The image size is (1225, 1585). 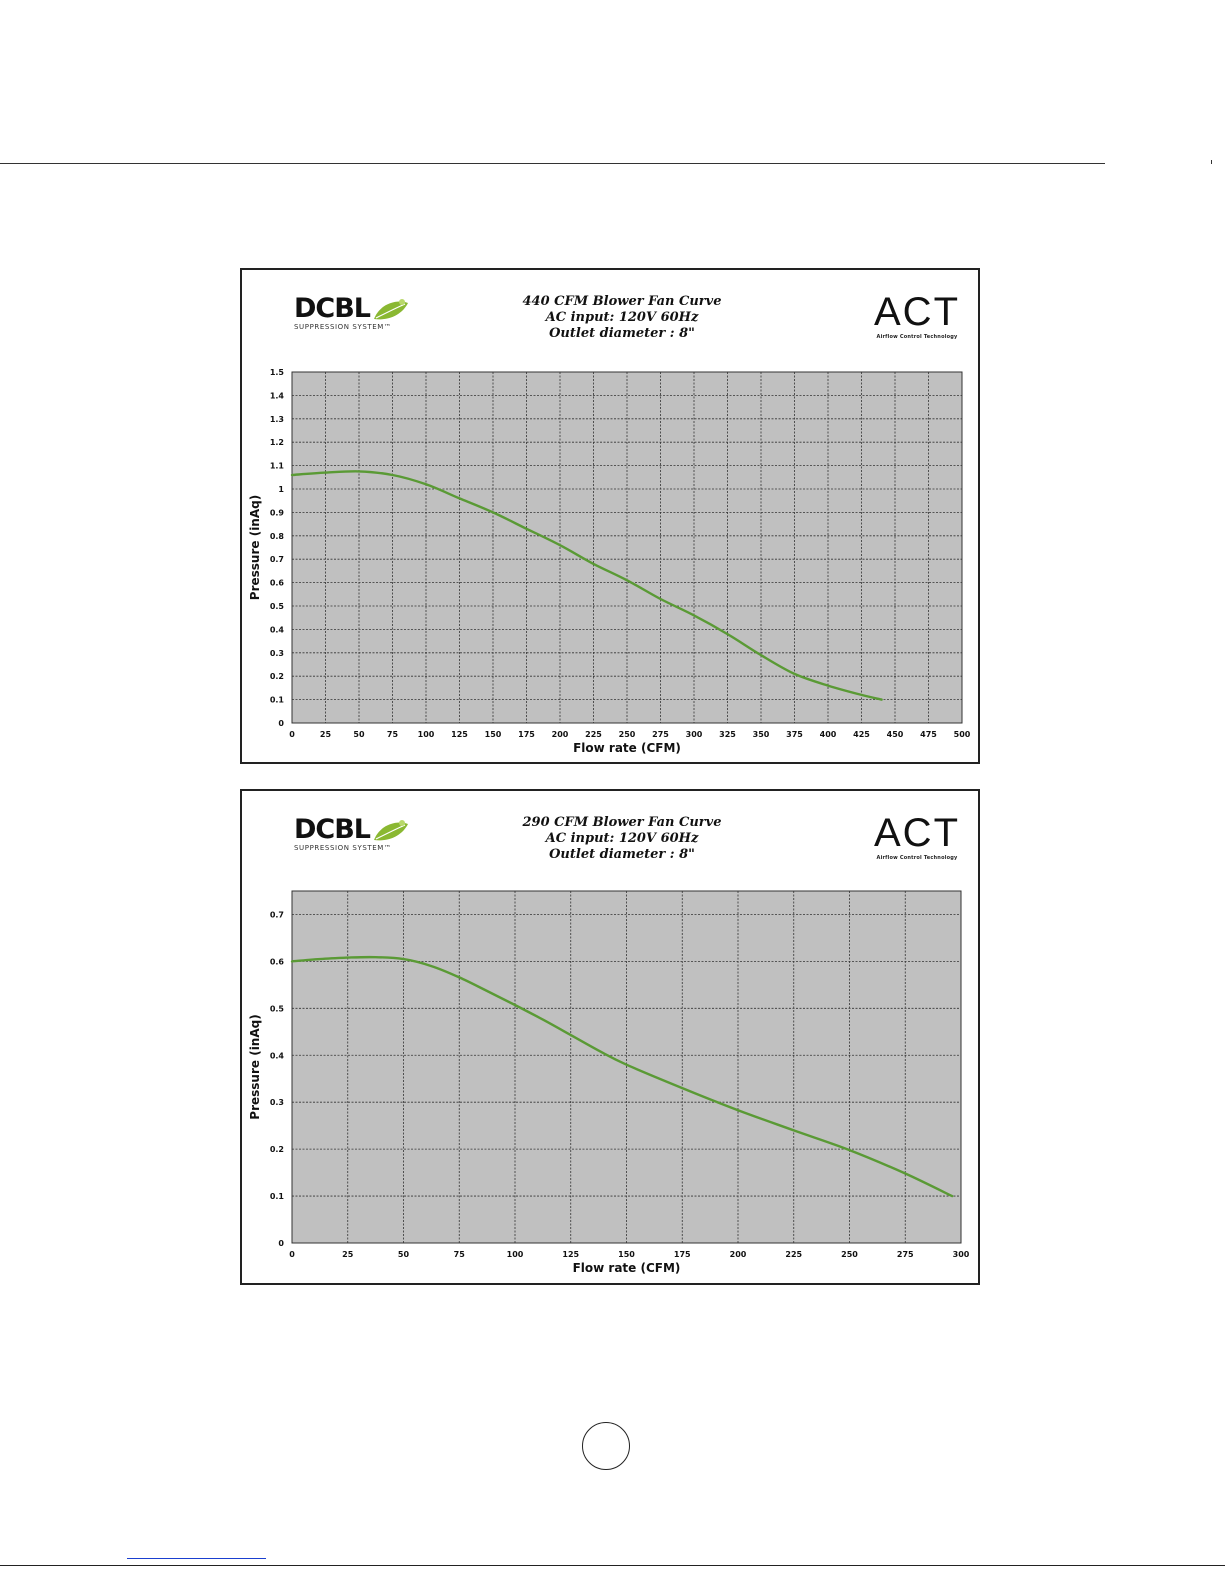 I want to click on x-tick-label: 325, so click(x=727, y=734).